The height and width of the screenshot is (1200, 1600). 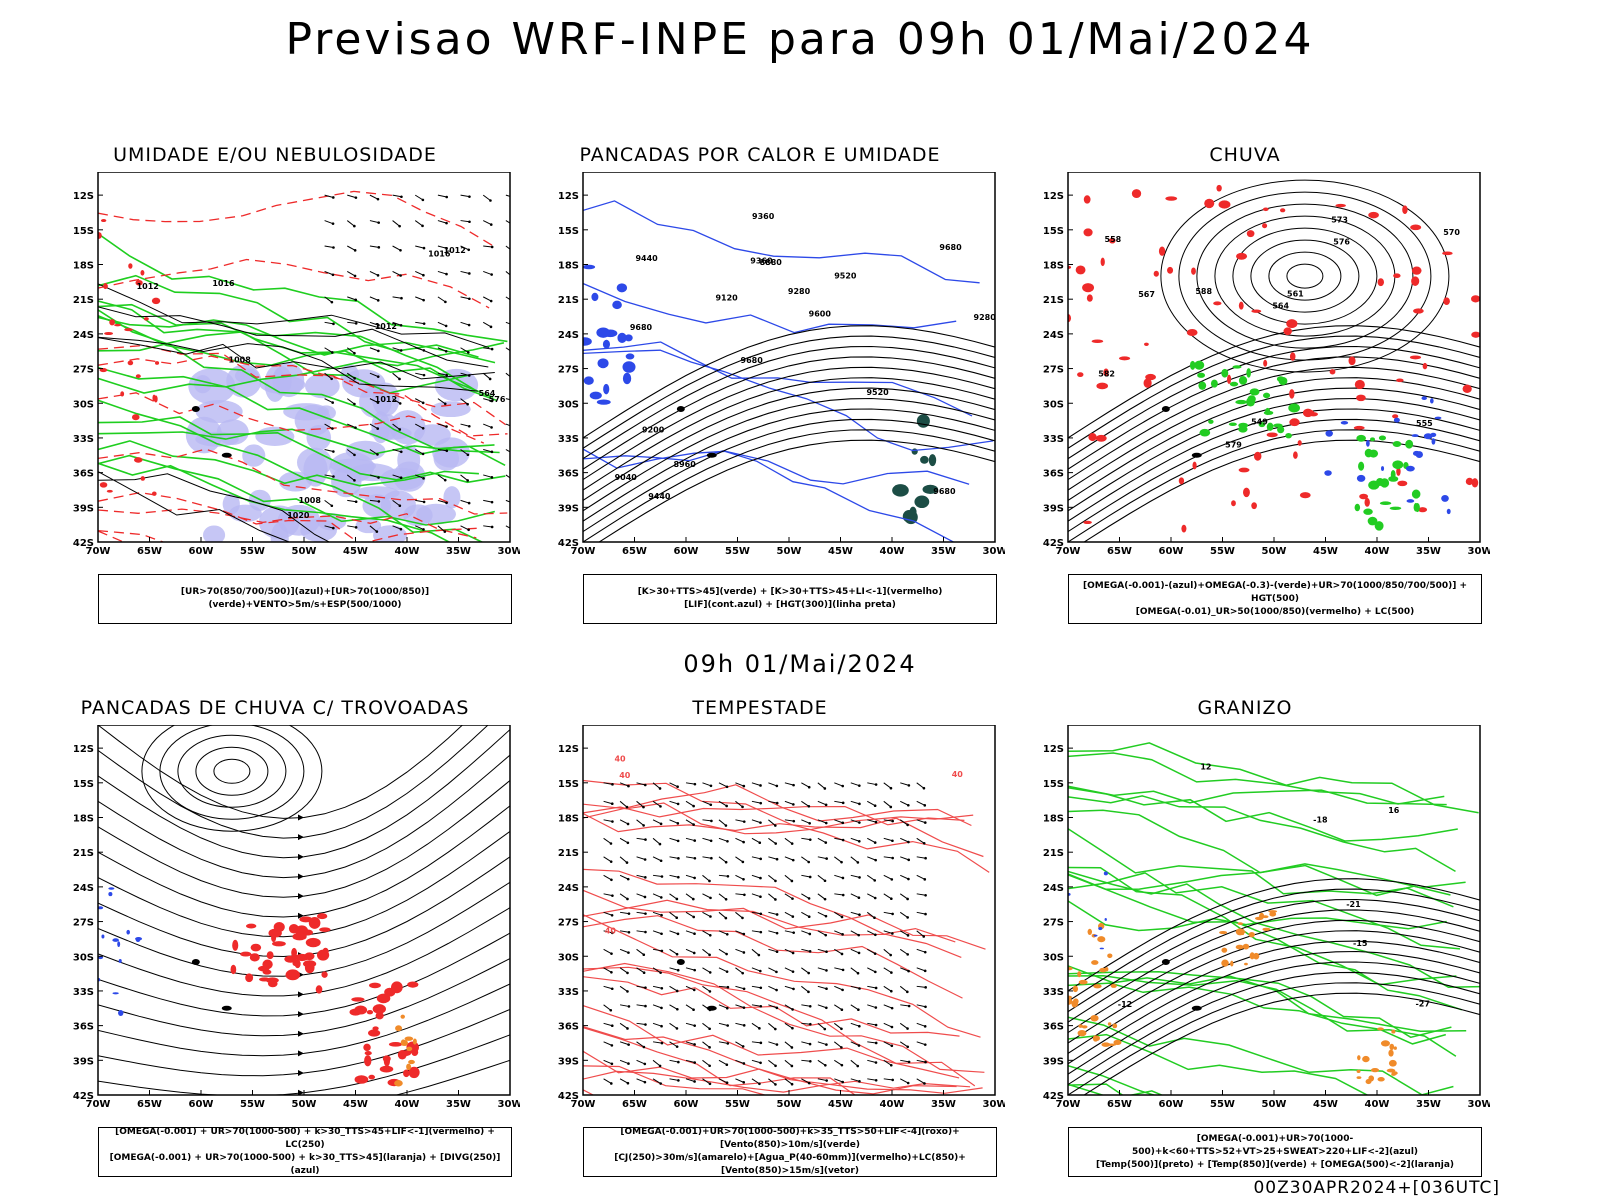 What do you see at coordinates (799, 291) in the screenshot?
I see `contour-label: 9280` at bounding box center [799, 291].